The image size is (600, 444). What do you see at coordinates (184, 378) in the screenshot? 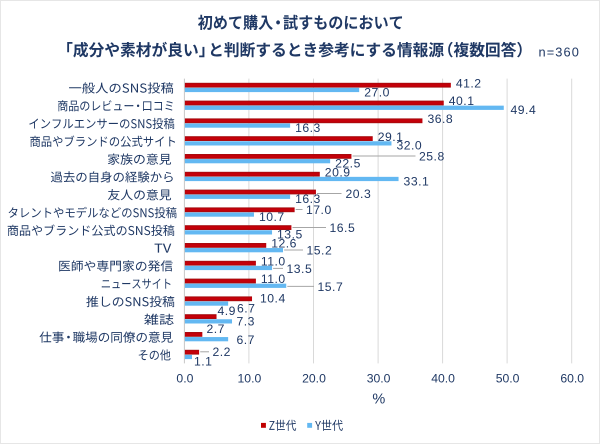
I see `svg-text: 0.0` at bounding box center [184, 378].